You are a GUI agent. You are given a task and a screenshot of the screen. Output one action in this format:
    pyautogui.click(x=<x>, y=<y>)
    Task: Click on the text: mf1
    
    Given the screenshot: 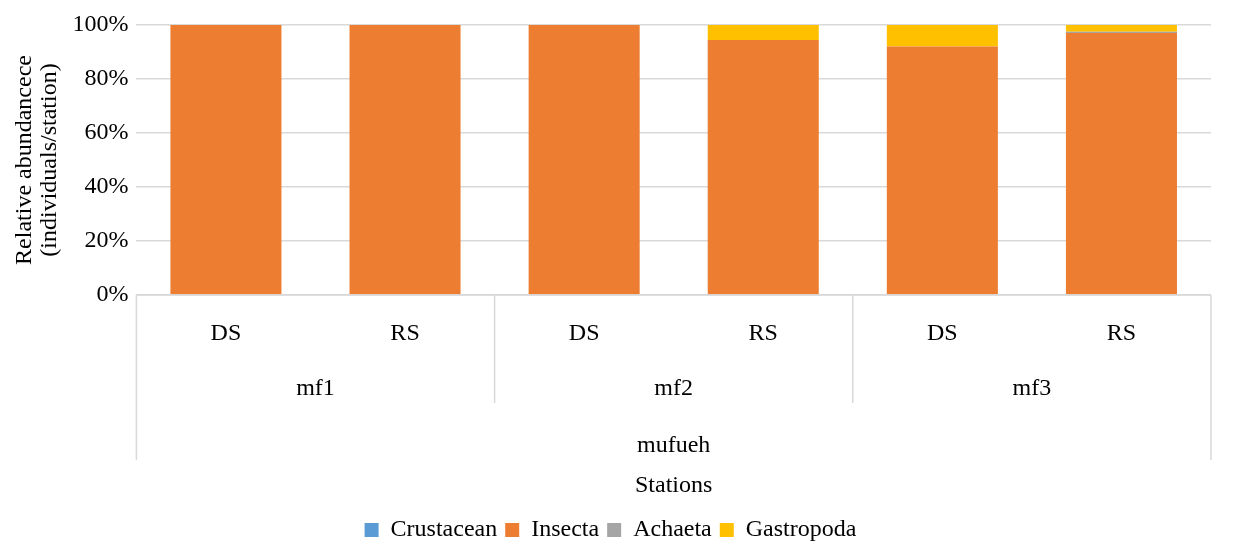 What is the action you would take?
    pyautogui.click(x=315, y=387)
    